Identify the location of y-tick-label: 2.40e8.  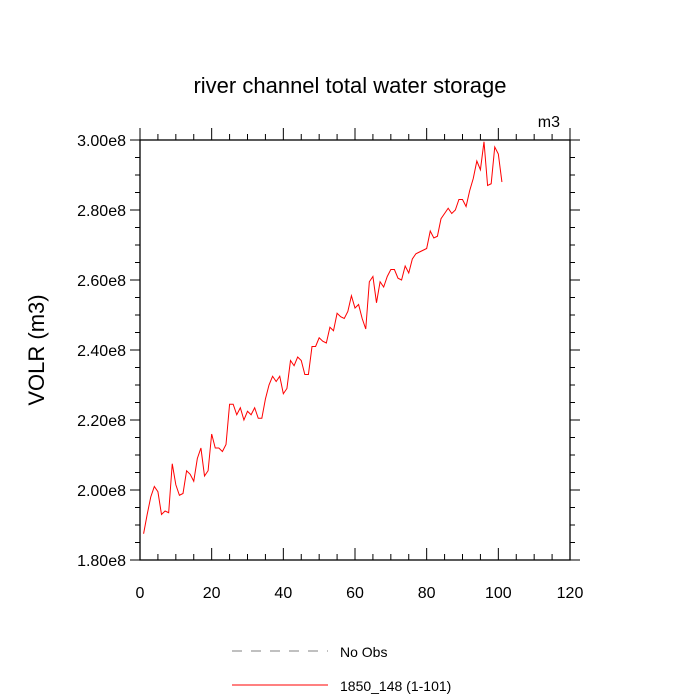
(101, 351).